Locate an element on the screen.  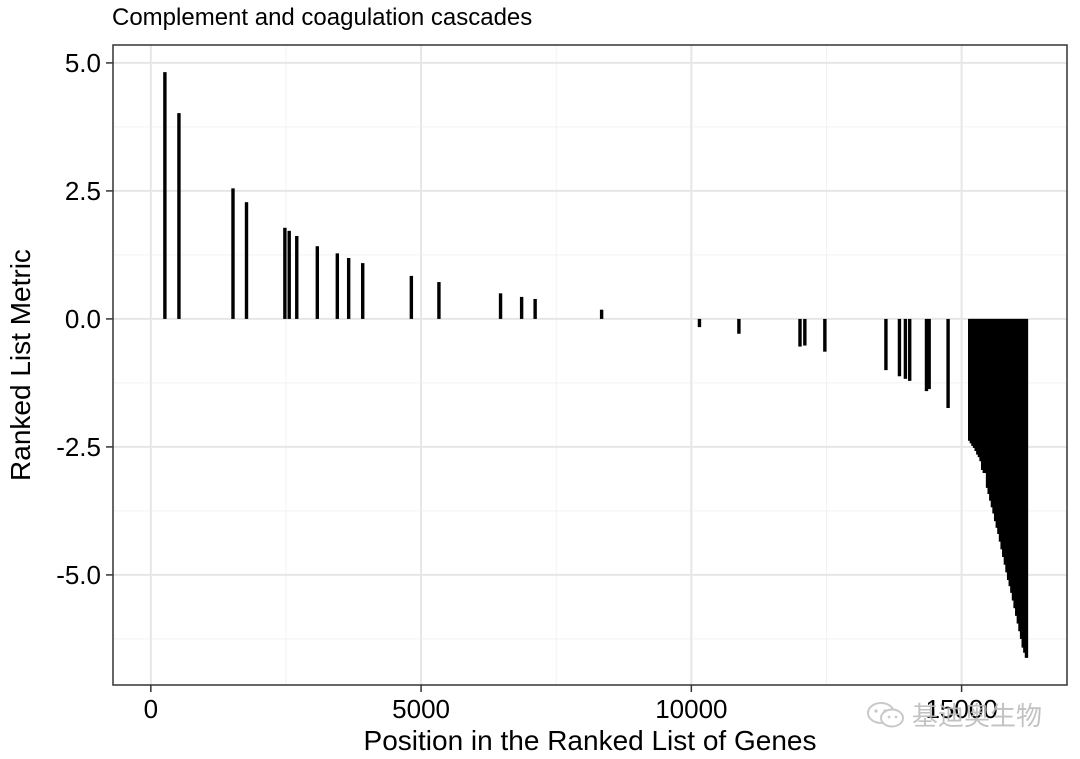
x-axis-title: Position in the Ranked List of Genes is located at coordinates (590, 740).